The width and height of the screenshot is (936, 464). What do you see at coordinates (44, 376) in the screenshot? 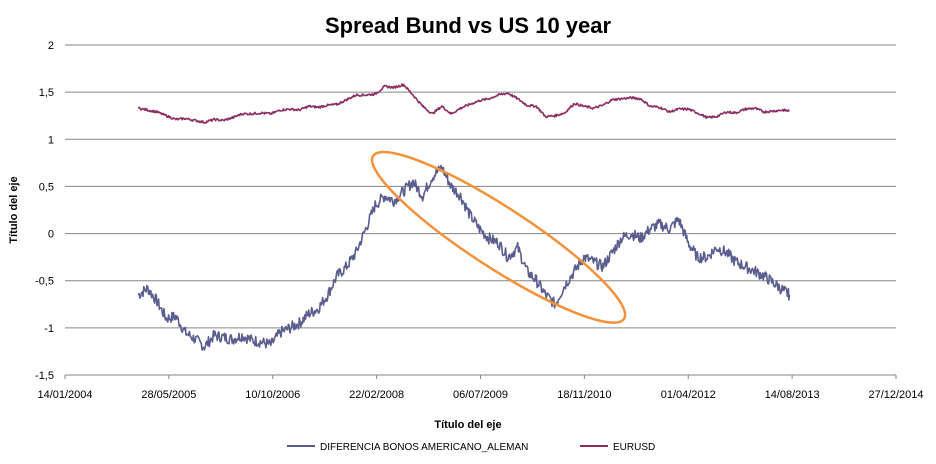
I see `y-tick-label: -1,5` at bounding box center [44, 376].